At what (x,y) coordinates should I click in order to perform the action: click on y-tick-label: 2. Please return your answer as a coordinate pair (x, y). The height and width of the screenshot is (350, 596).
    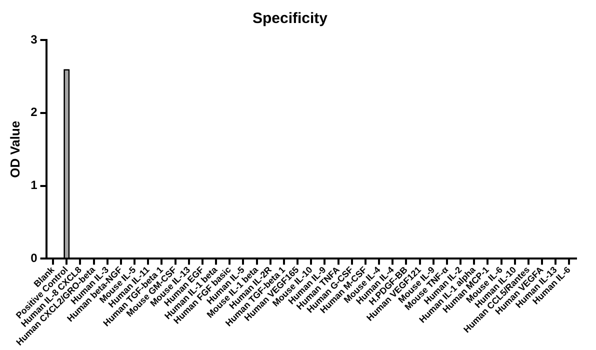
    Looking at the image, I should click on (34, 112).